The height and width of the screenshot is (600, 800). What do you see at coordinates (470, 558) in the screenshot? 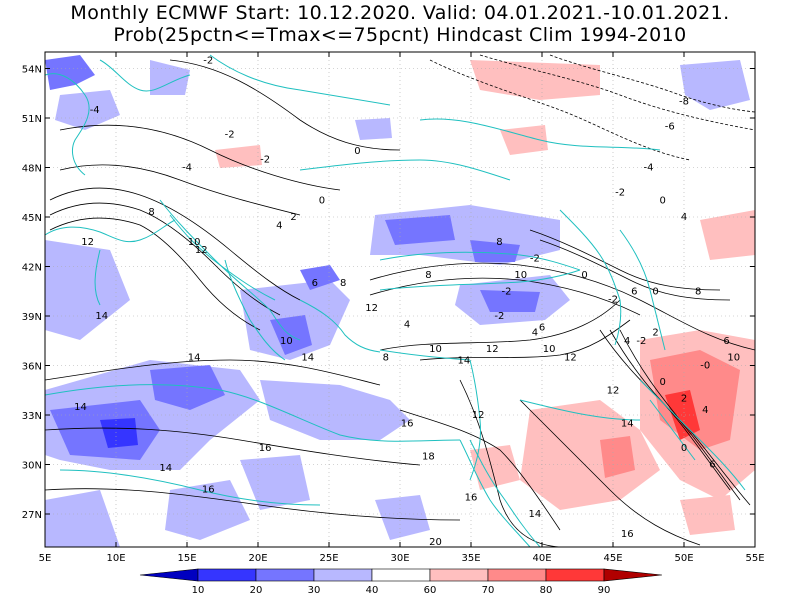
I see `lon-tick-label: 35E` at bounding box center [470, 558].